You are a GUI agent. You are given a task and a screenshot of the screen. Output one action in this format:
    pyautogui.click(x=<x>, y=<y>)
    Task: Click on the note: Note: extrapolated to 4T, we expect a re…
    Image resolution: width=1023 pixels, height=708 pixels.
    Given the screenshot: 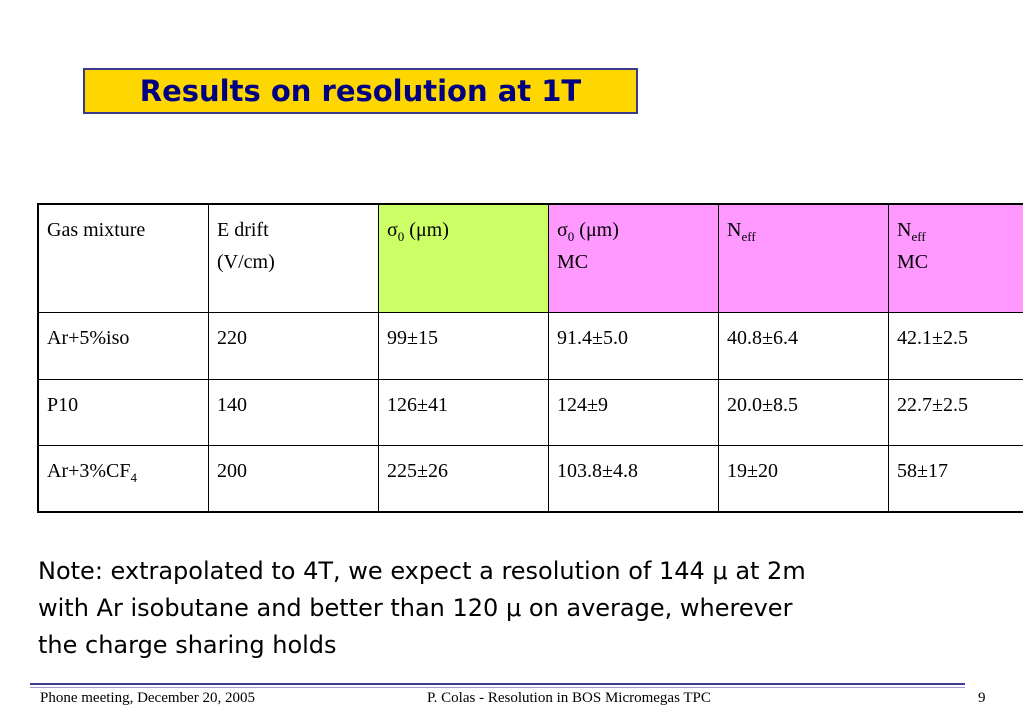 What is the action you would take?
    pyautogui.click(x=422, y=608)
    